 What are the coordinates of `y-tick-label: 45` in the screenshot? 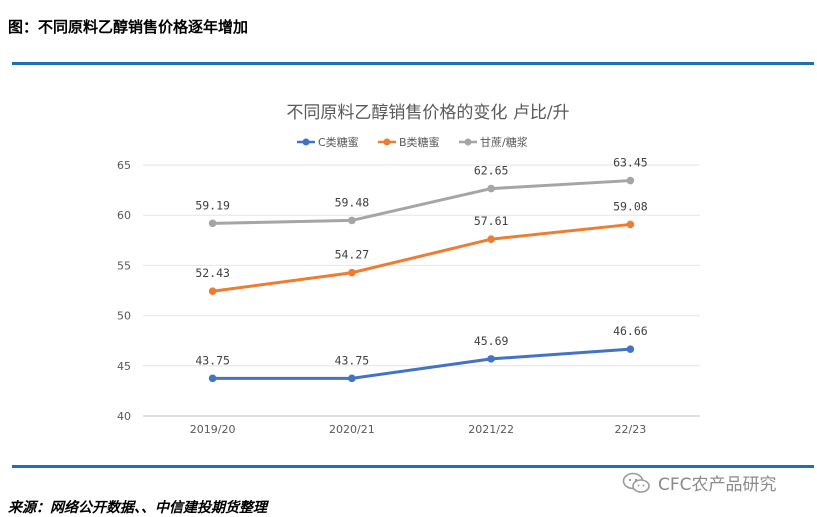 It's located at (124, 366).